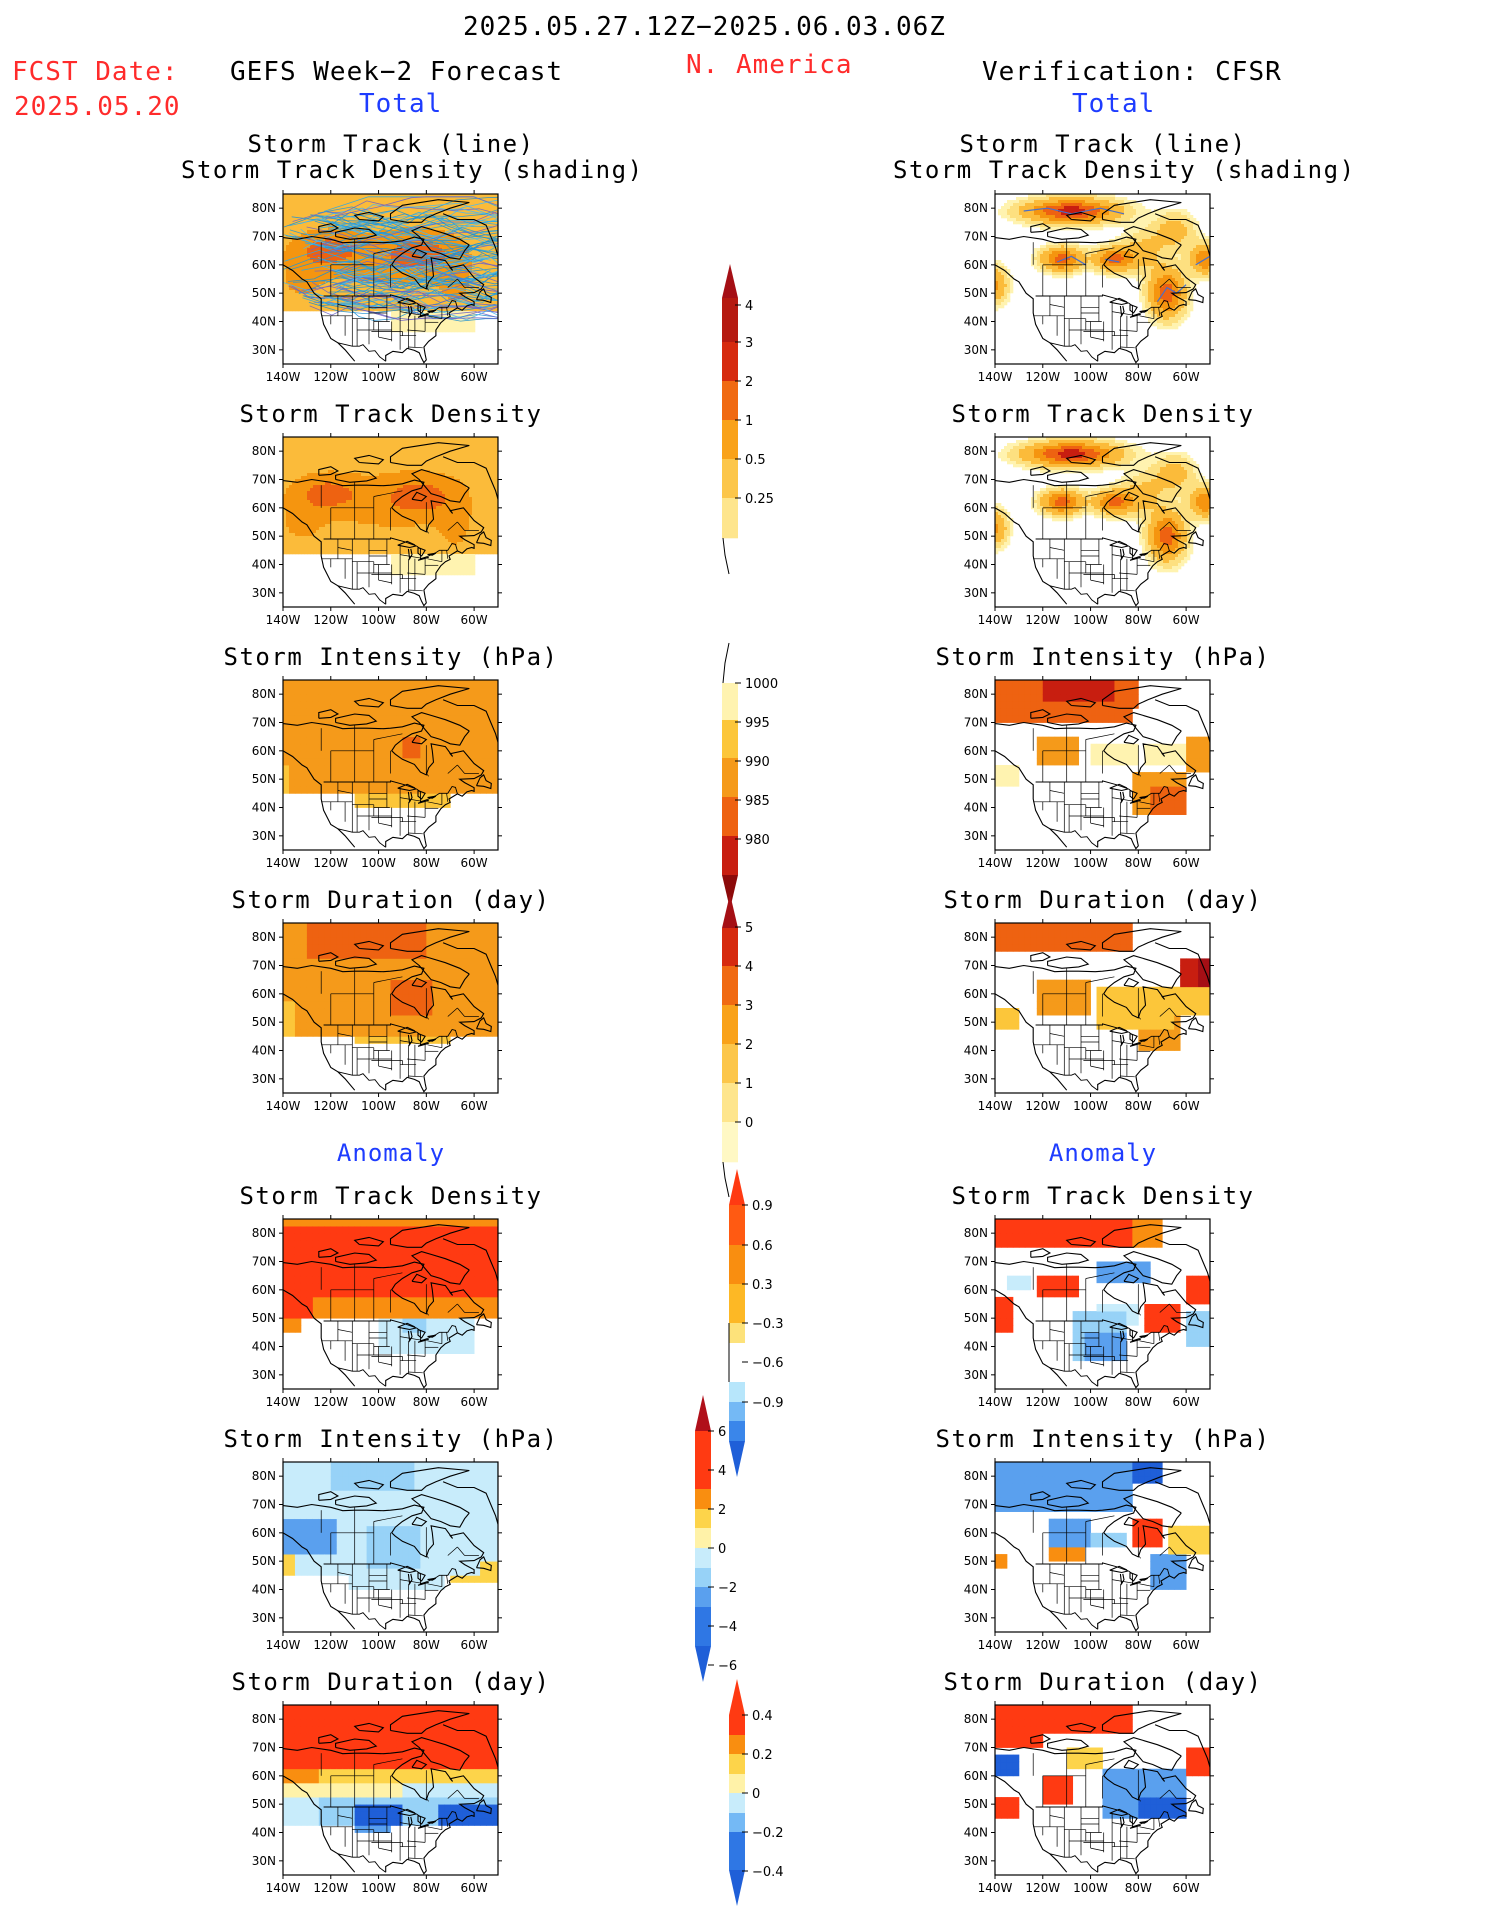  What do you see at coordinates (1089, 1798) in the screenshot?
I see `map-cfsr-anom-duration: 80N 70N 60N 50N 40N 30N 140W 120W 100W 80W 60W` at bounding box center [1089, 1798].